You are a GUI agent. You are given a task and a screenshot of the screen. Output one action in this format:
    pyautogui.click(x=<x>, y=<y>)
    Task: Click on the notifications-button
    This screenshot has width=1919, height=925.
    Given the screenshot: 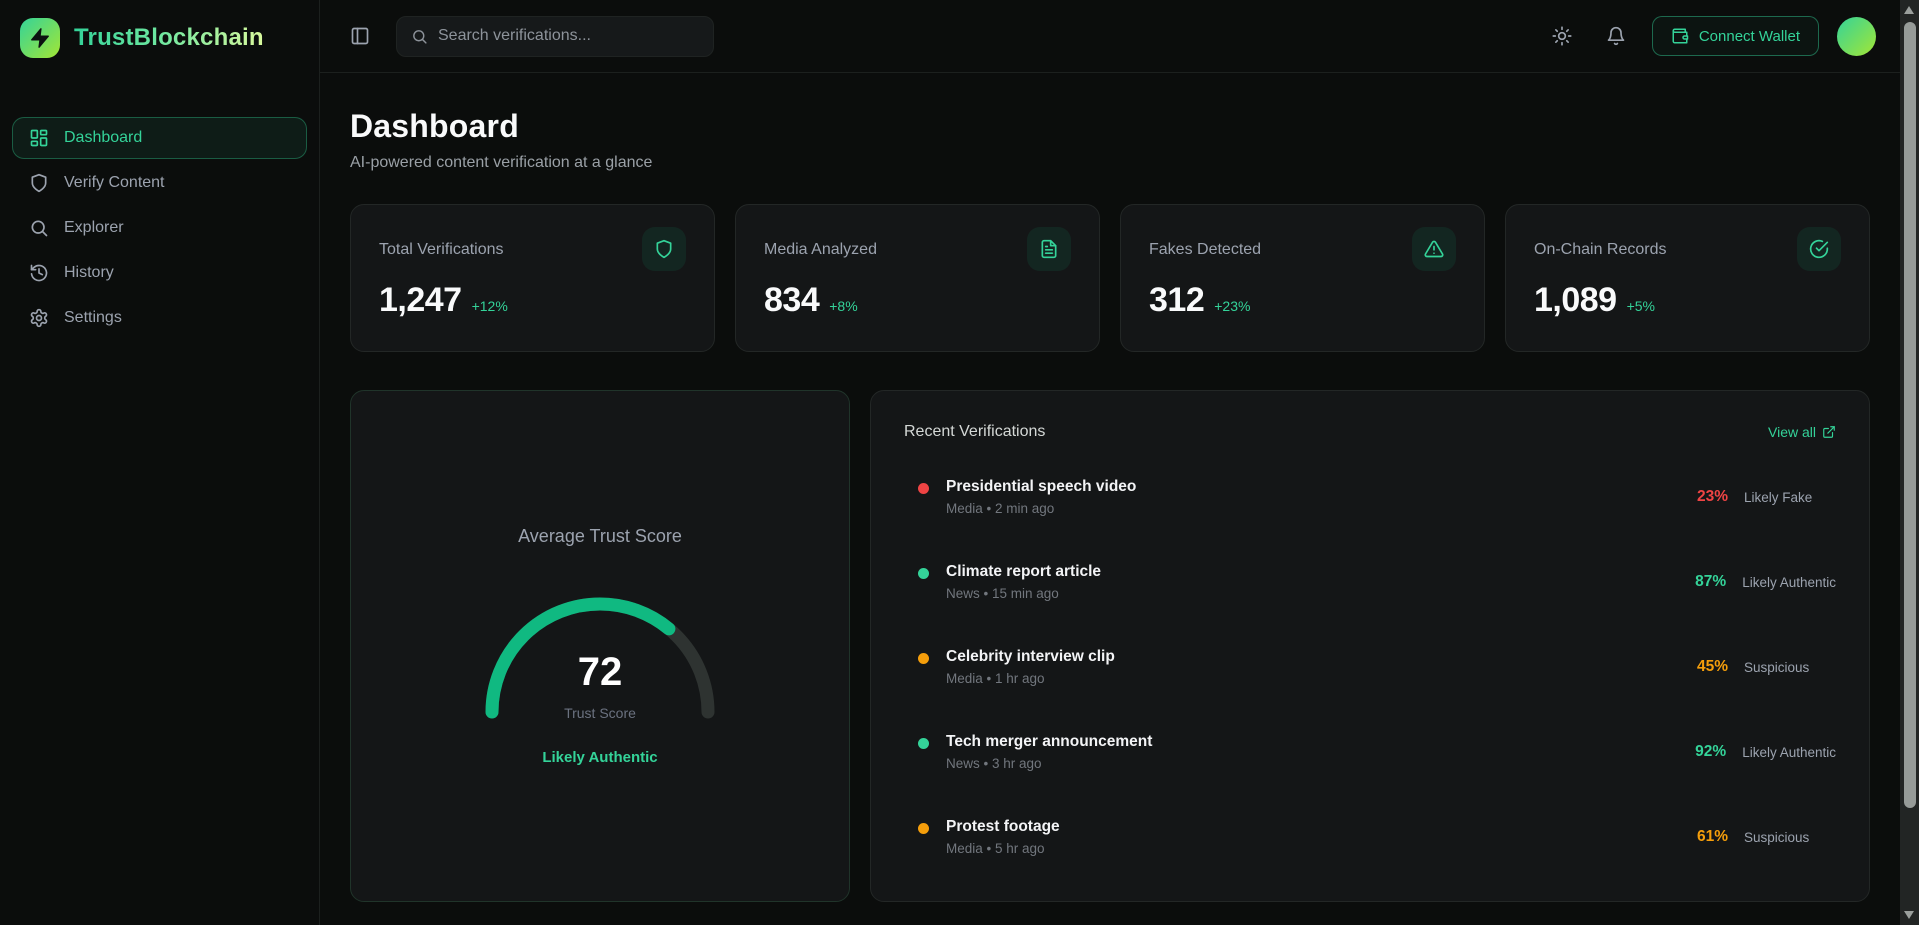 What is the action you would take?
    pyautogui.click(x=1616, y=36)
    